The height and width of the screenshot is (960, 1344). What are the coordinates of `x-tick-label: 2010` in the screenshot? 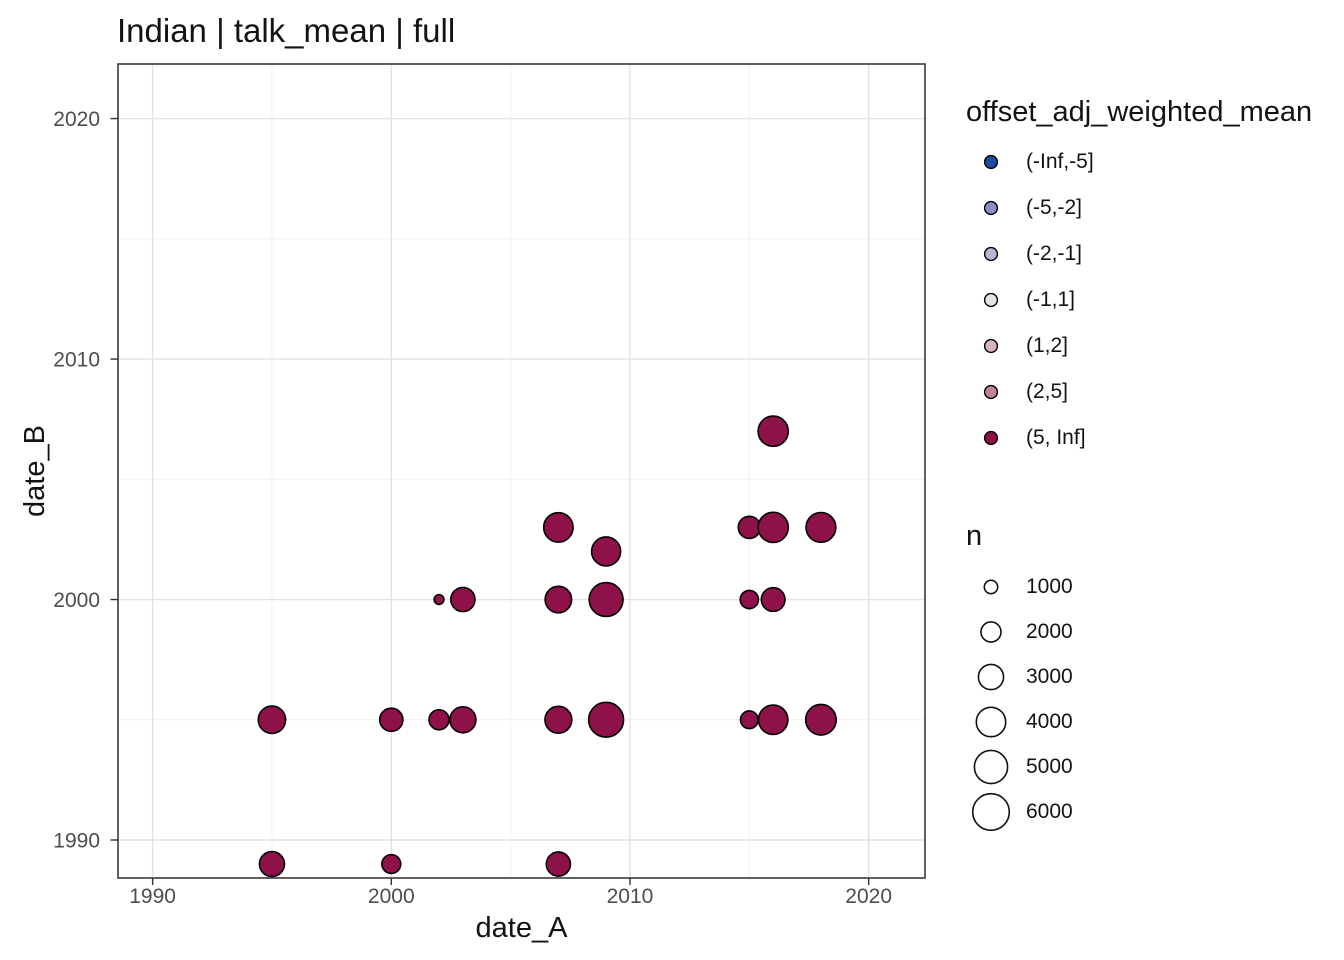 It's located at (630, 896).